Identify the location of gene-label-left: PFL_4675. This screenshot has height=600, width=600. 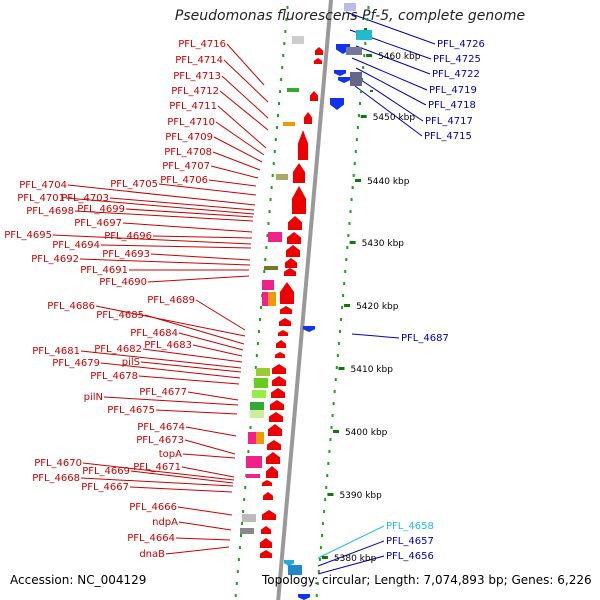
(131, 410).